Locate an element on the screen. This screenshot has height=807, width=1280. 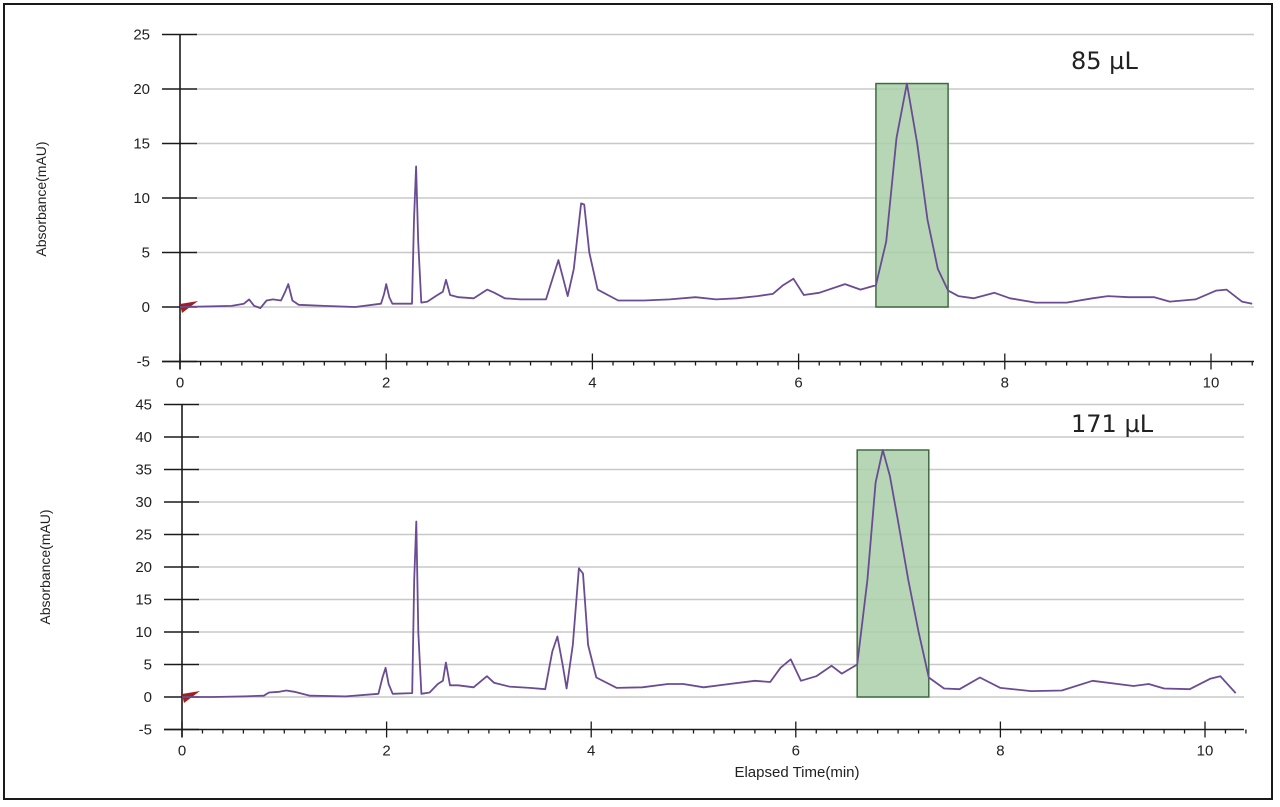
top-y-axis-label: Absorbance(mAU) is located at coordinates (41, 198).